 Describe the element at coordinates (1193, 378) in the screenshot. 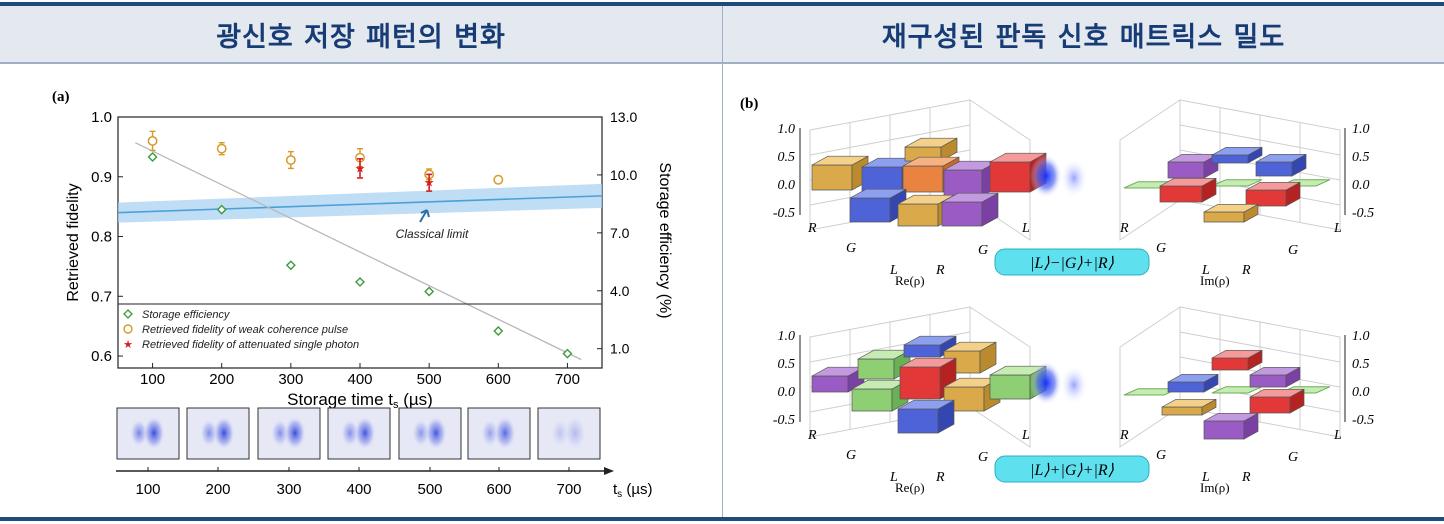

I see `im-bar-1-top` at that location.